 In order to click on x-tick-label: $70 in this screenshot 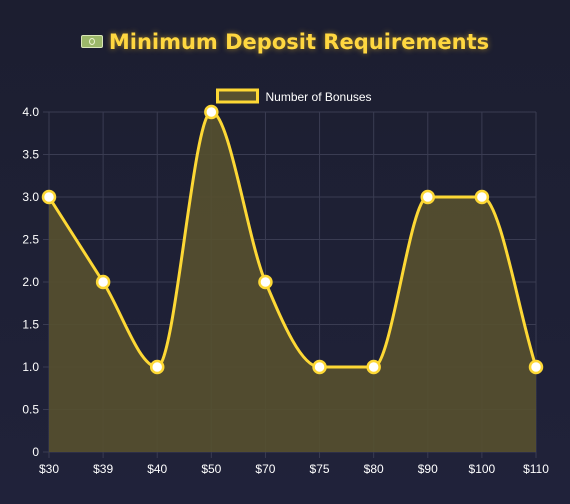, I will do `click(265, 469)`.